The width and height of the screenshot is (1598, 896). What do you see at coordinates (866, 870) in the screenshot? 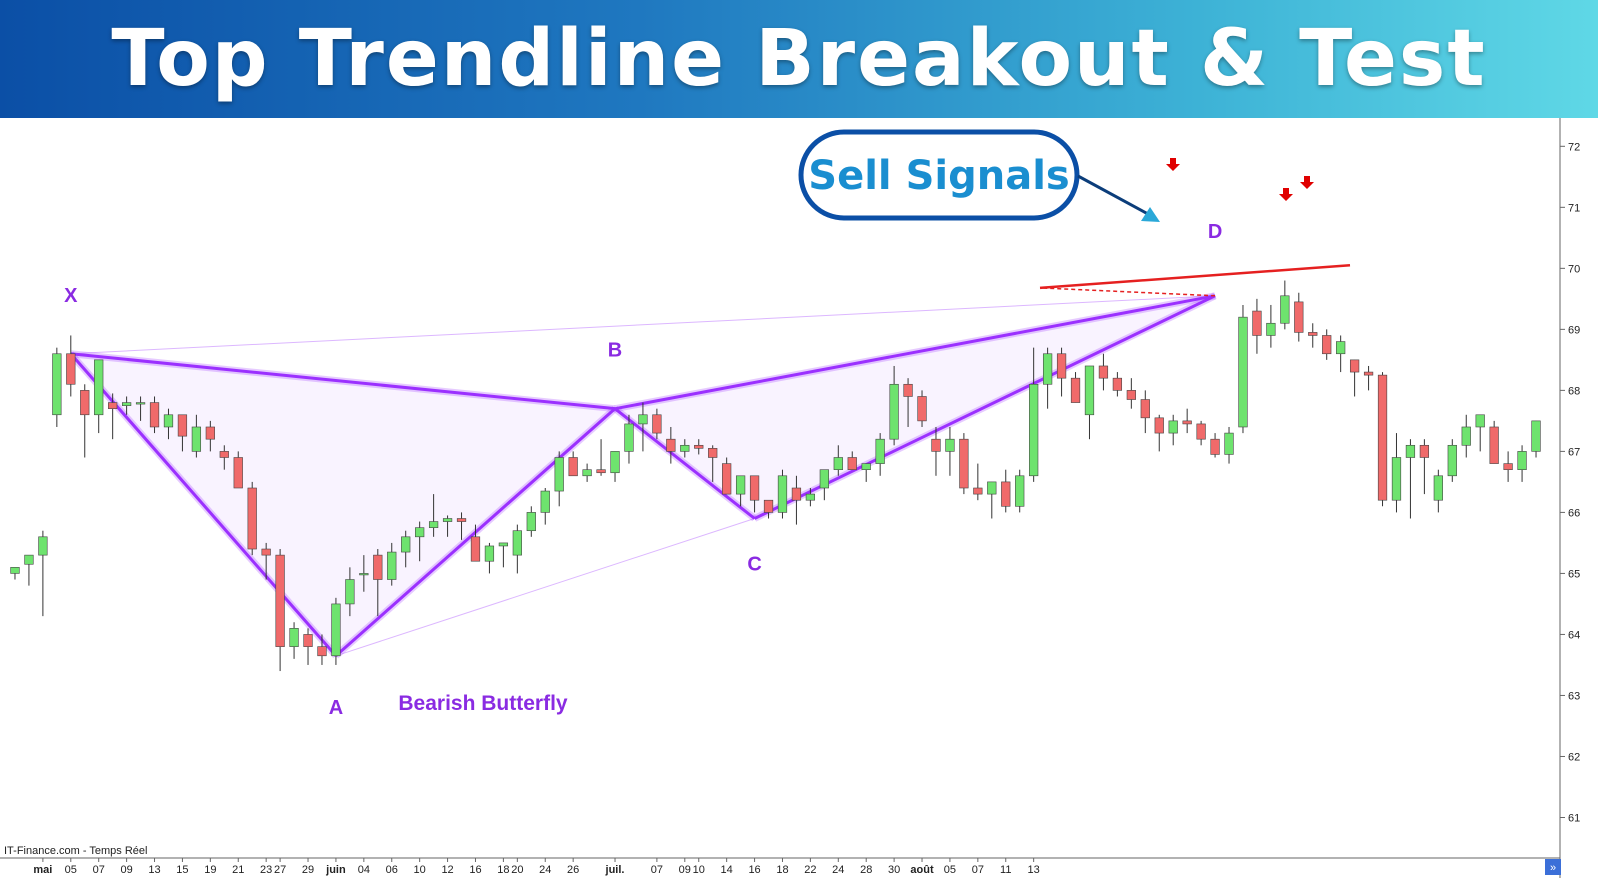
I see `x-tick-label: 28` at bounding box center [866, 870].